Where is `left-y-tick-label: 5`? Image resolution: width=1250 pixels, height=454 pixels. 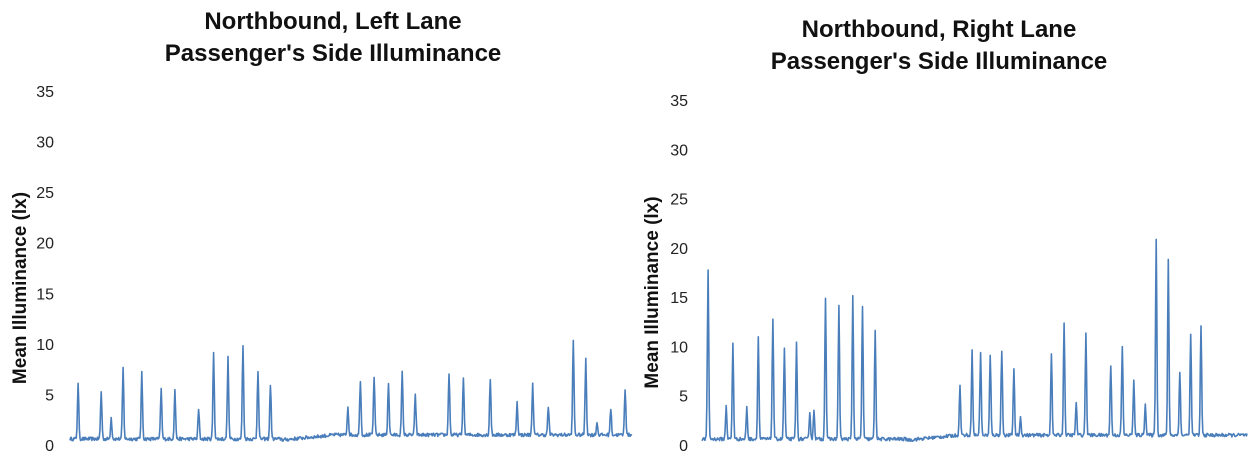 left-y-tick-label: 5 is located at coordinates (49, 395).